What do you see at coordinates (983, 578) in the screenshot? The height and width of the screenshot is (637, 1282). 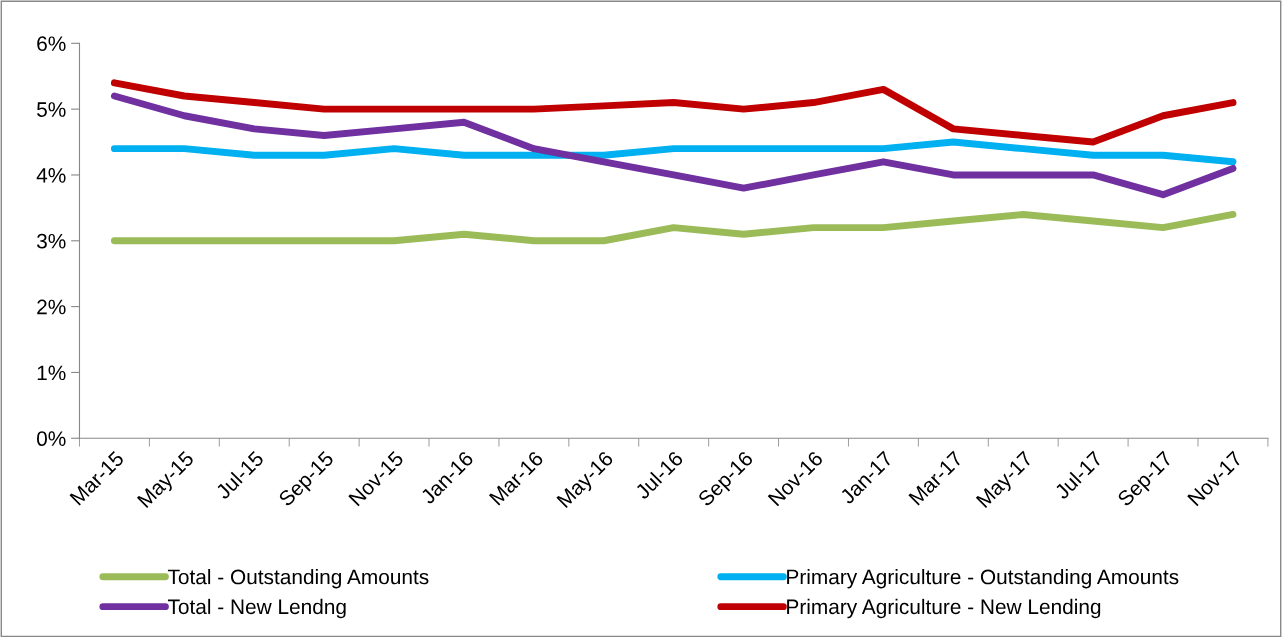 I see `legend-label: Primary Agriculture - Outstanding Amounts` at bounding box center [983, 578].